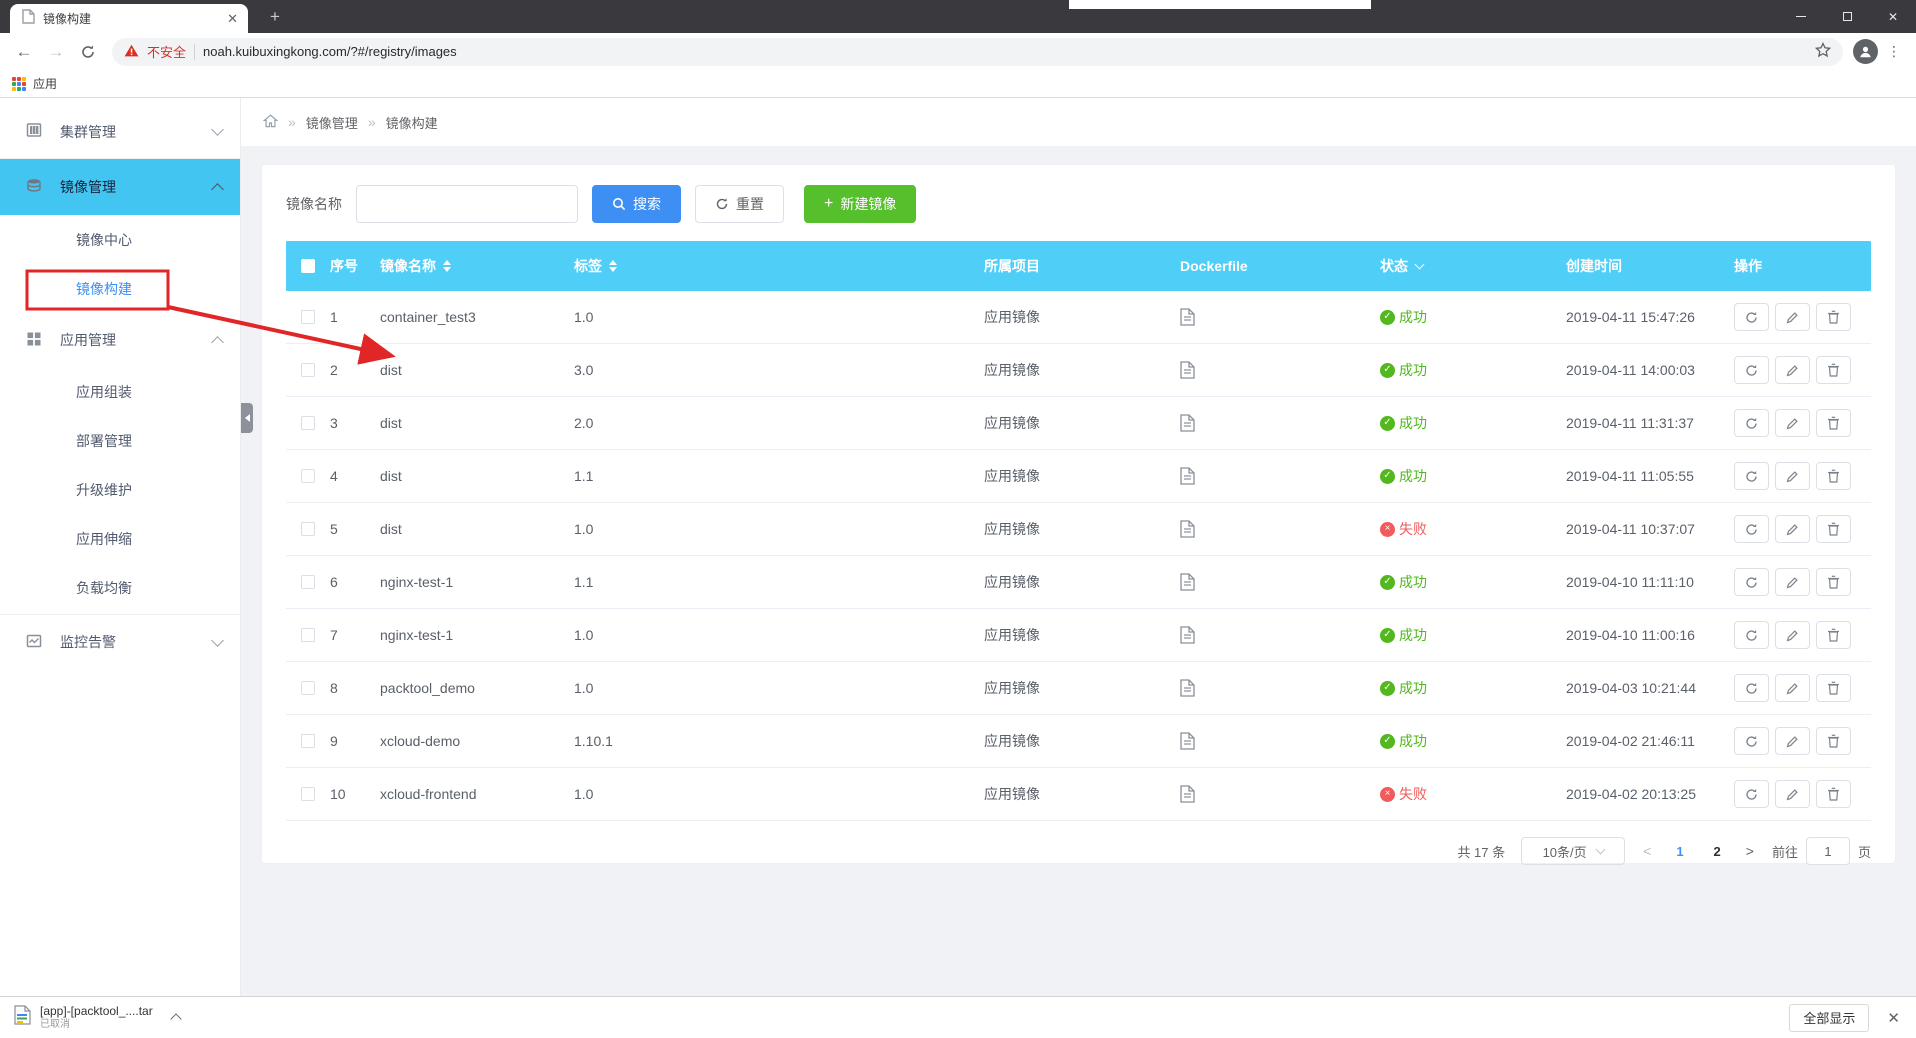  I want to click on search-button: 搜索, so click(636, 204).